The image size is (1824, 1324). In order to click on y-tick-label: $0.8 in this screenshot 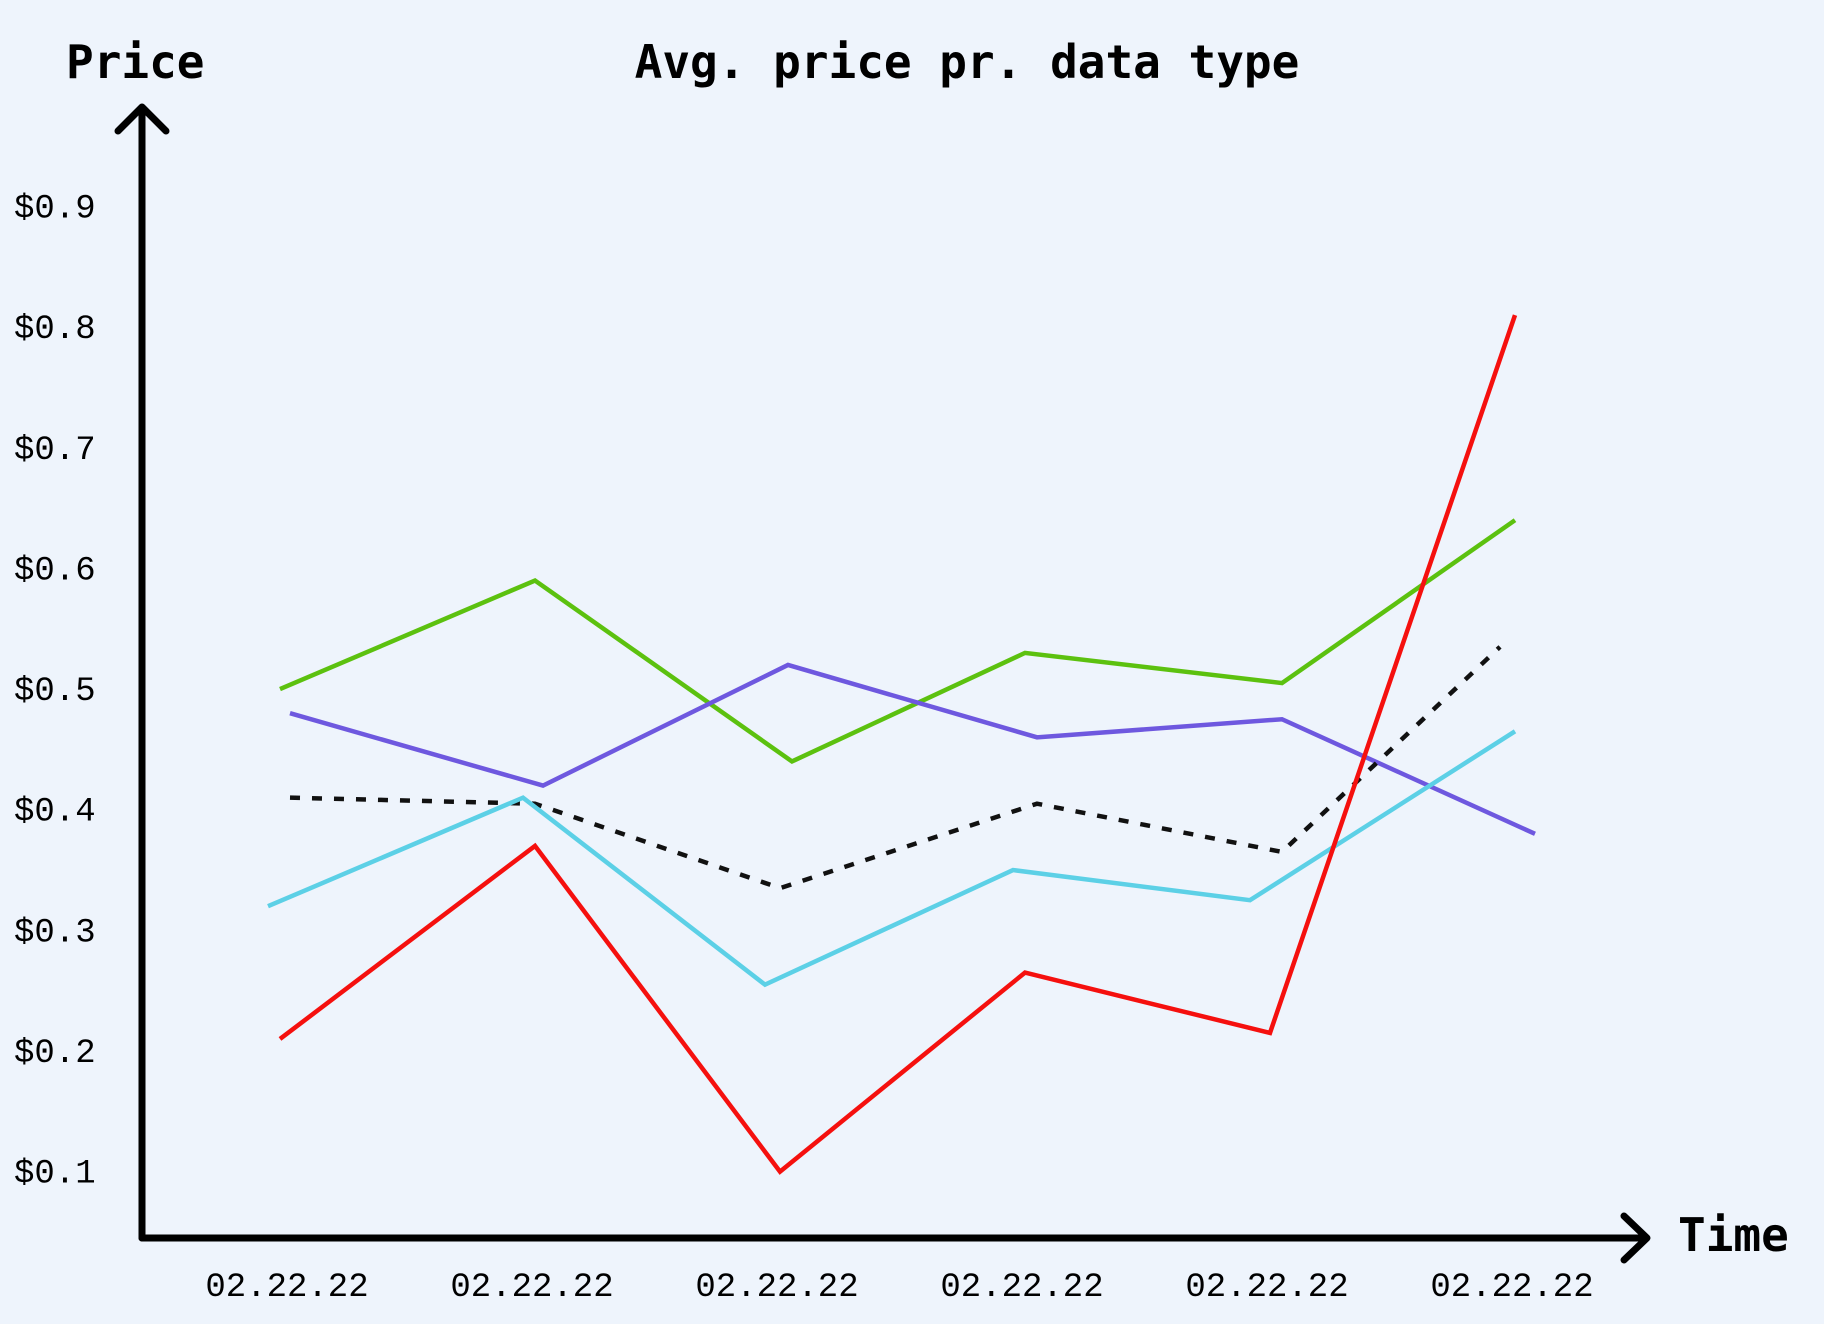, I will do `click(55, 330)`.